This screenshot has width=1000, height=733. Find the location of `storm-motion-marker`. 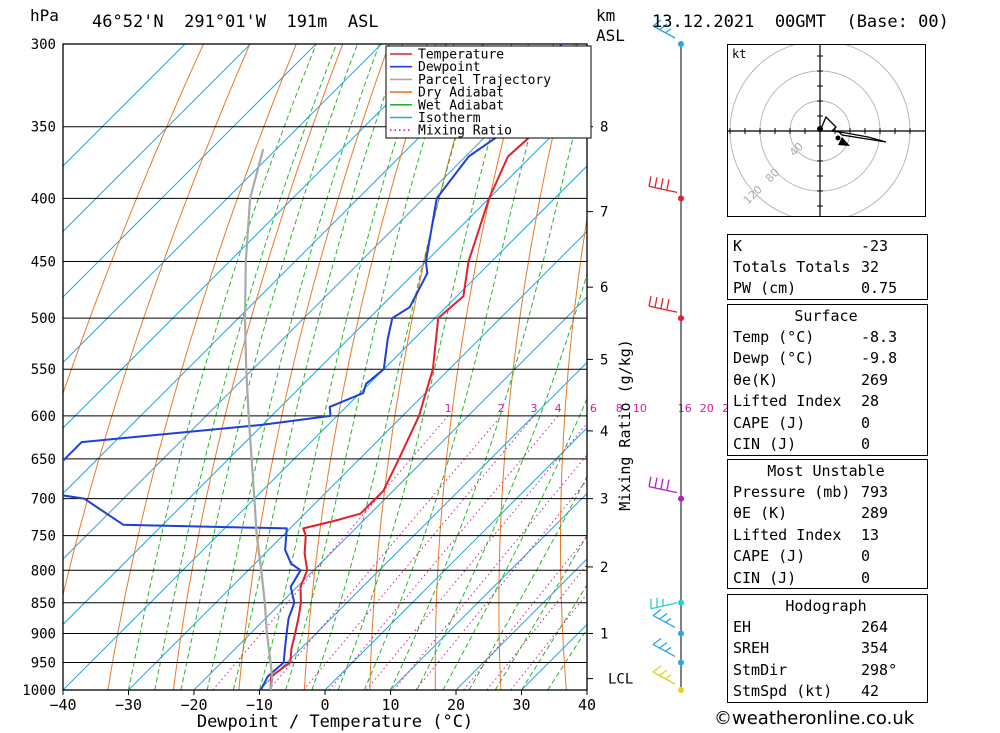

storm-motion-marker is located at coordinates (844, 141).